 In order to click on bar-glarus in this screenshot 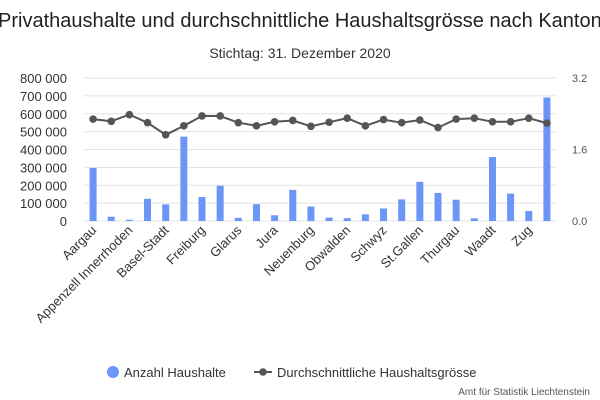, I will do `click(238, 219)`.